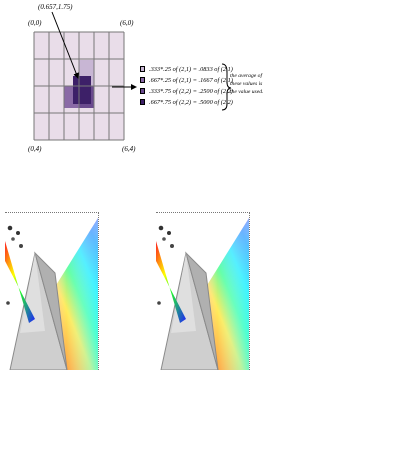 This screenshot has height=467, width=400. I want to click on note-line: the average of, so click(246, 76).